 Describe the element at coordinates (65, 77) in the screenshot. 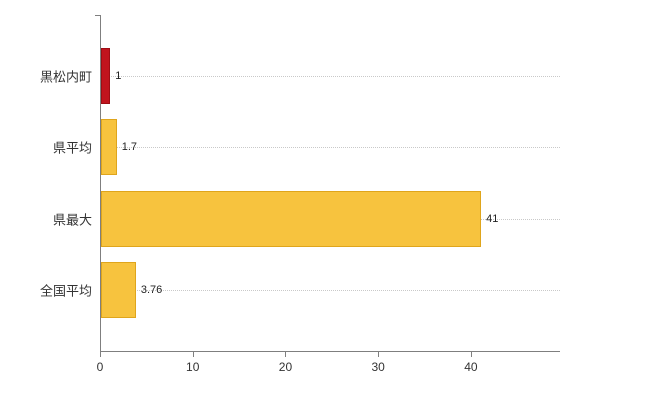

I see `category-label: 黒松内町` at that location.